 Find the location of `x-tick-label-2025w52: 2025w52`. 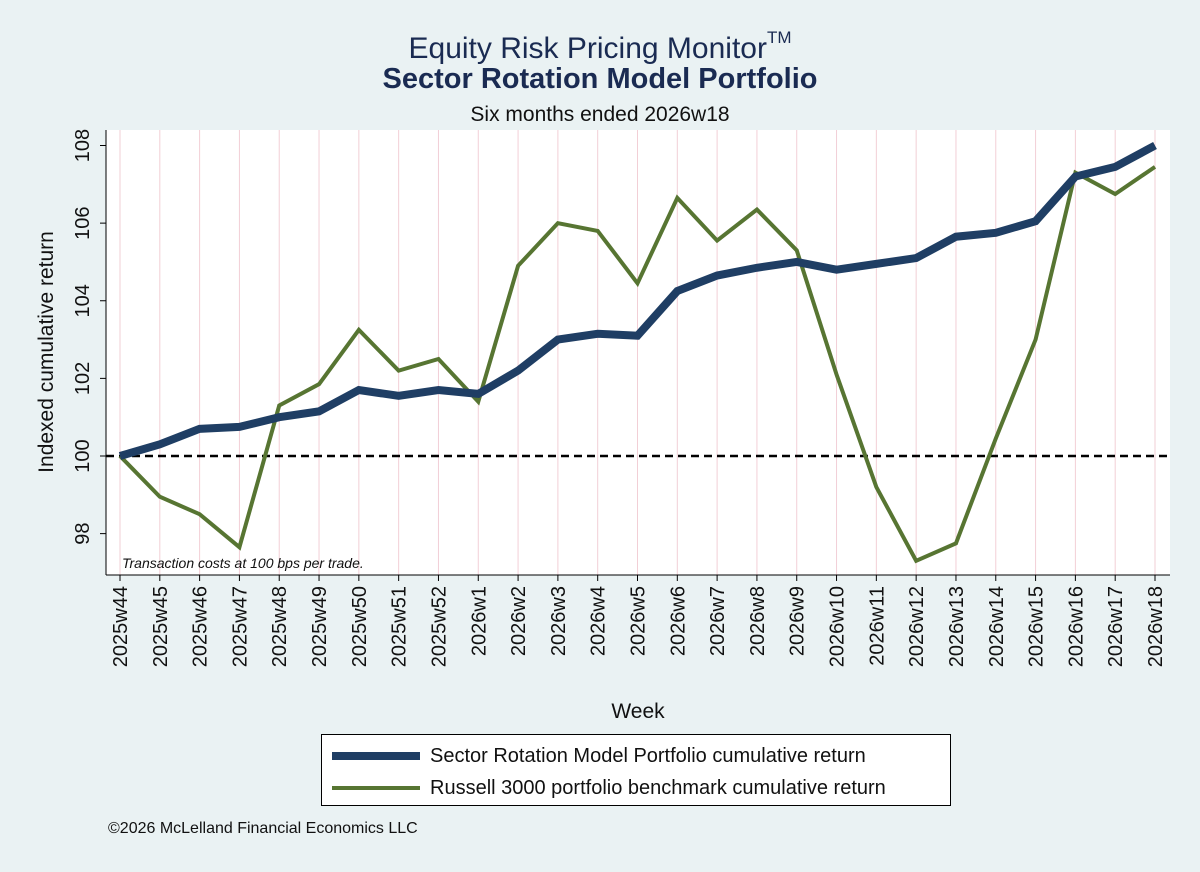

x-tick-label-2025w52: 2025w52 is located at coordinates (439, 626).